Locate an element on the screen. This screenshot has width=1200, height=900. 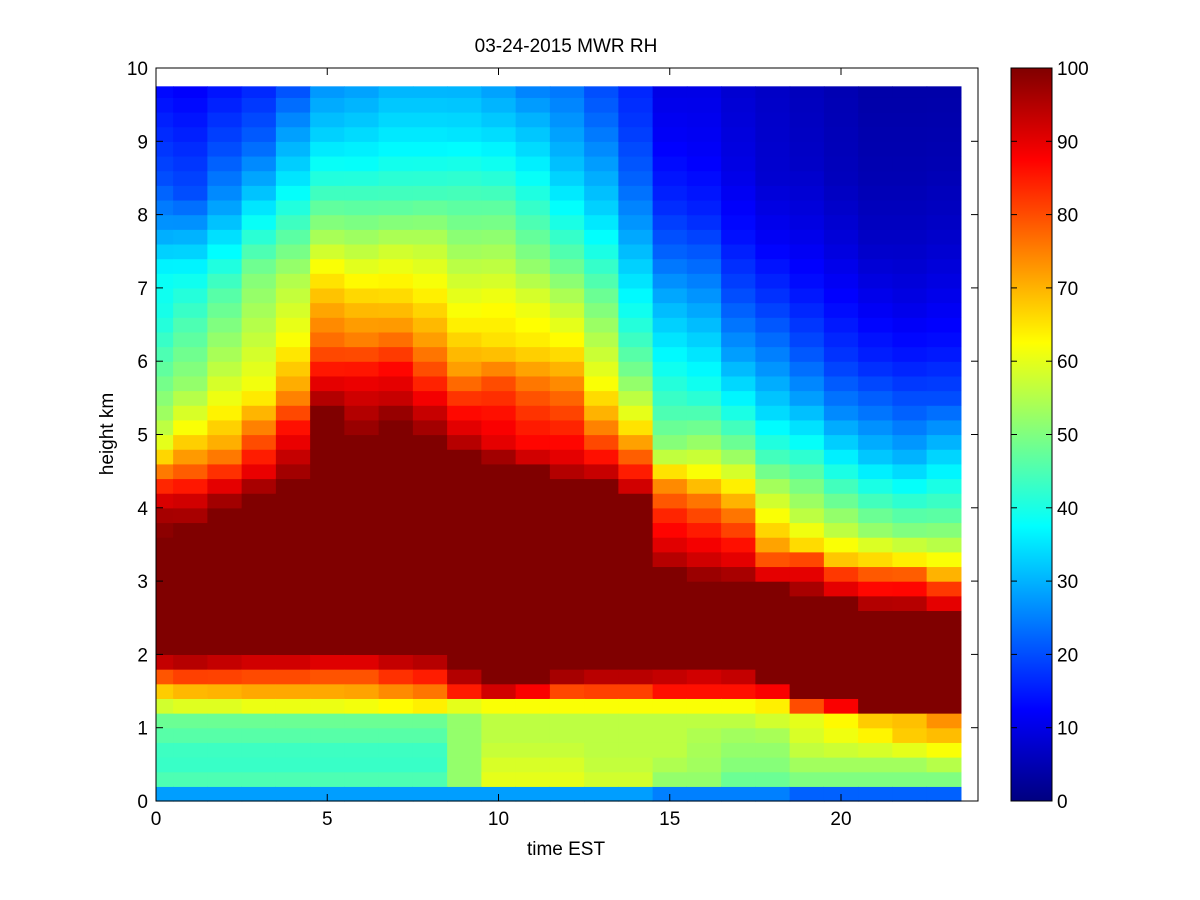
y-tick-label: 0 is located at coordinates (142, 802).